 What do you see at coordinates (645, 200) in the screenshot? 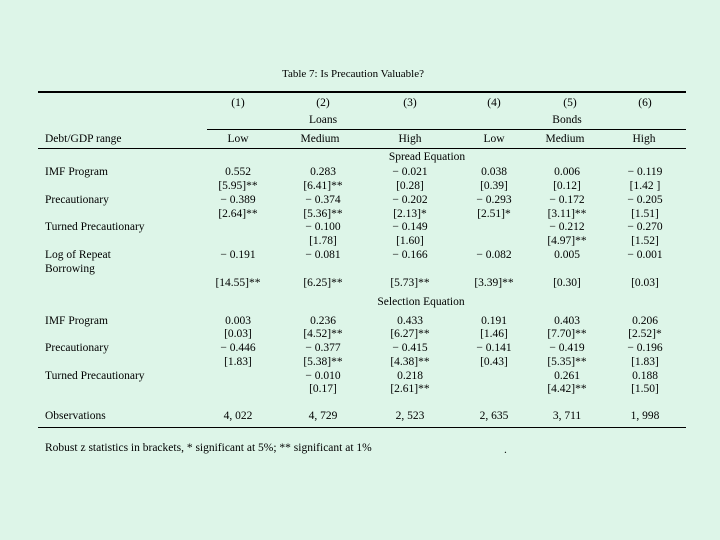
I see `cell-spread-prec-col6: − 0.205` at bounding box center [645, 200].